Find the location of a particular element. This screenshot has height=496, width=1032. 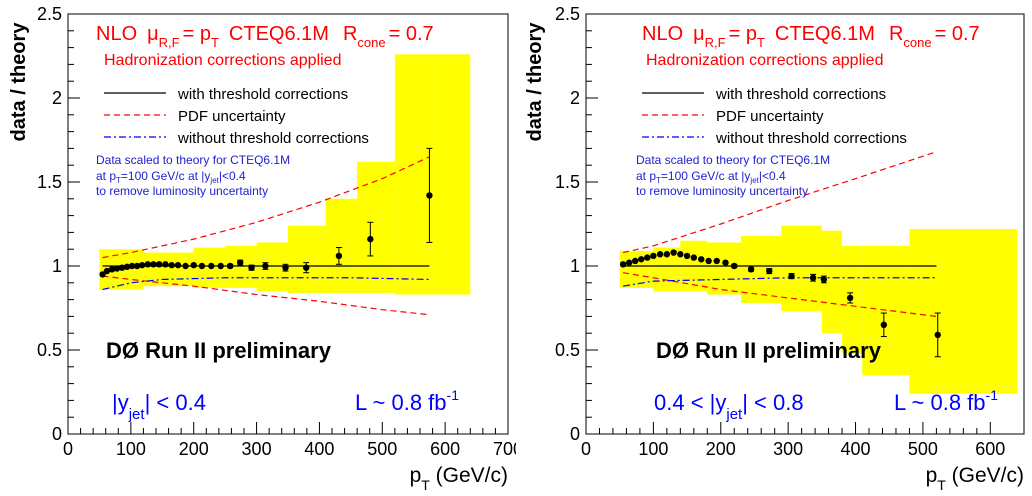

x-tick-label: 600 is located at coordinates (445, 449).